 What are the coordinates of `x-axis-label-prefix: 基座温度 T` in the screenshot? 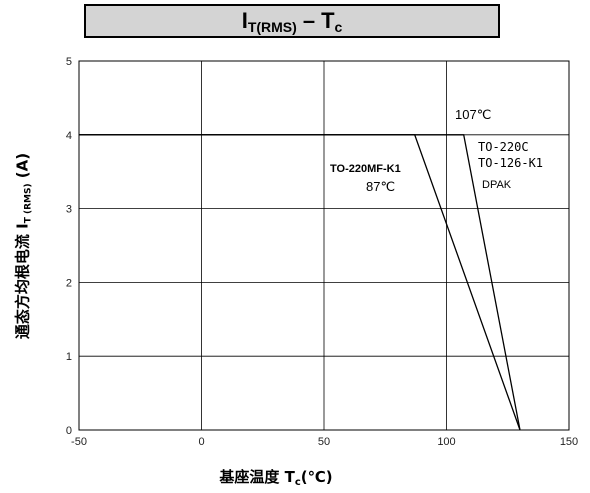 It's located at (256, 477).